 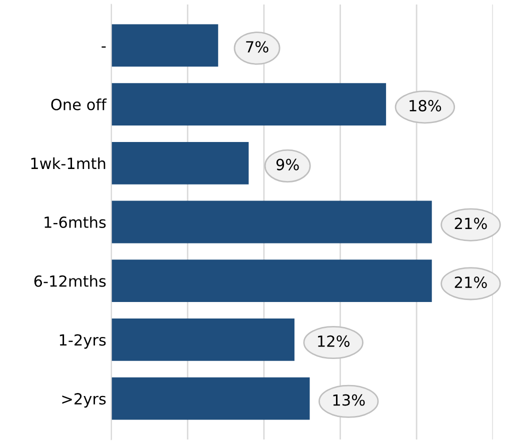 What do you see at coordinates (334, 341) in the screenshot?
I see `data-label: 12%` at bounding box center [334, 341].